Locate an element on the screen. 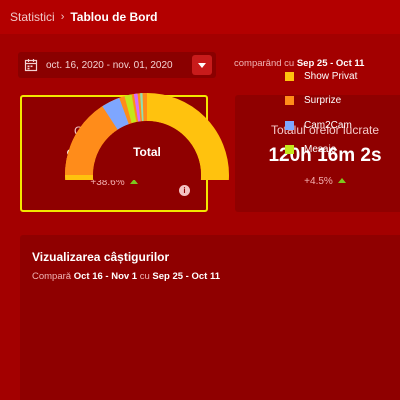 The height and width of the screenshot is (400, 400). donut-center-label: Total is located at coordinates (147, 152).